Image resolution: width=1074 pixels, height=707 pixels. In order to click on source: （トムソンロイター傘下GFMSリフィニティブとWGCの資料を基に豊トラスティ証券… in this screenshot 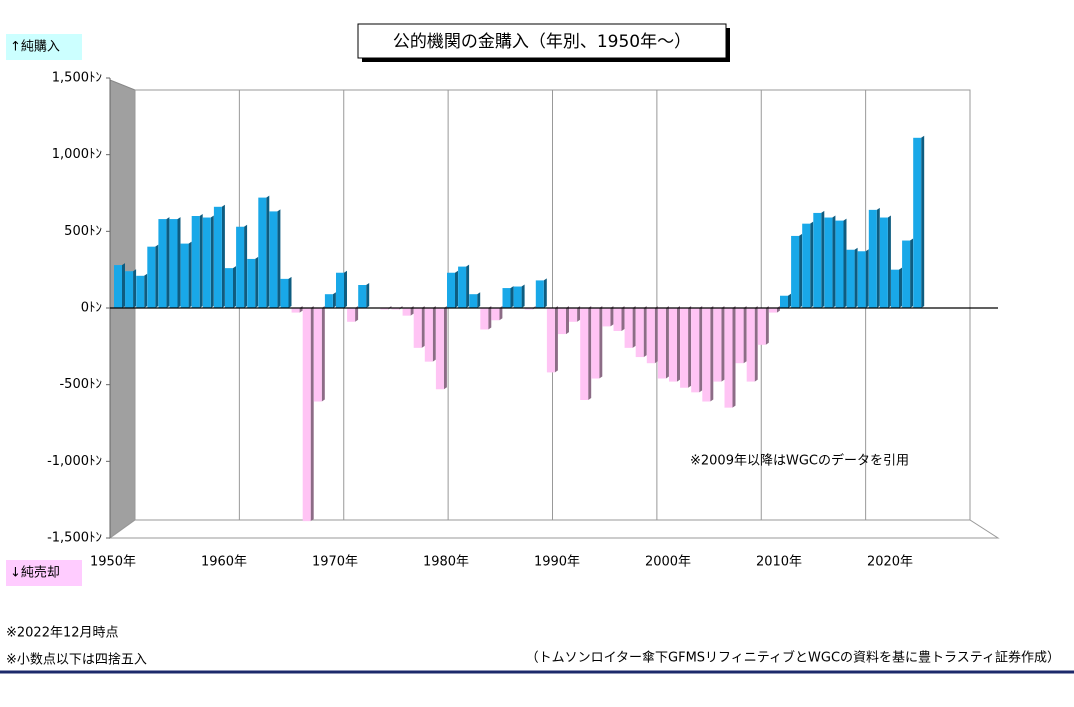, I will do `click(793, 658)`.